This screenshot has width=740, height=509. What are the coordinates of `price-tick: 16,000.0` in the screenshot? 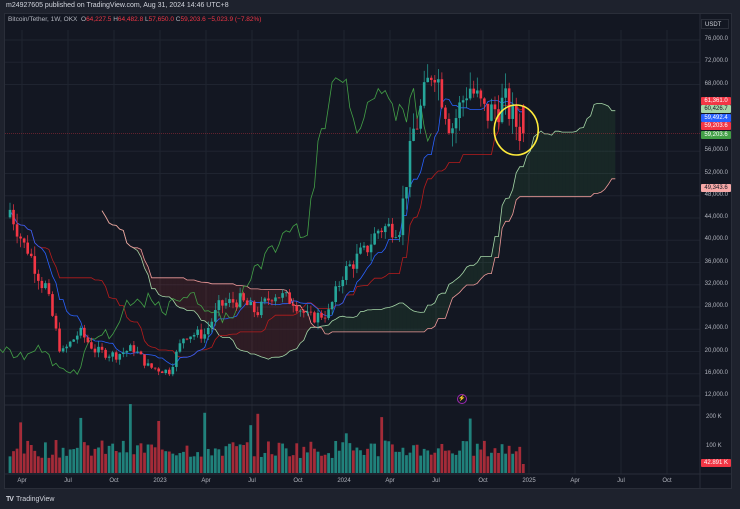 It's located at (716, 372).